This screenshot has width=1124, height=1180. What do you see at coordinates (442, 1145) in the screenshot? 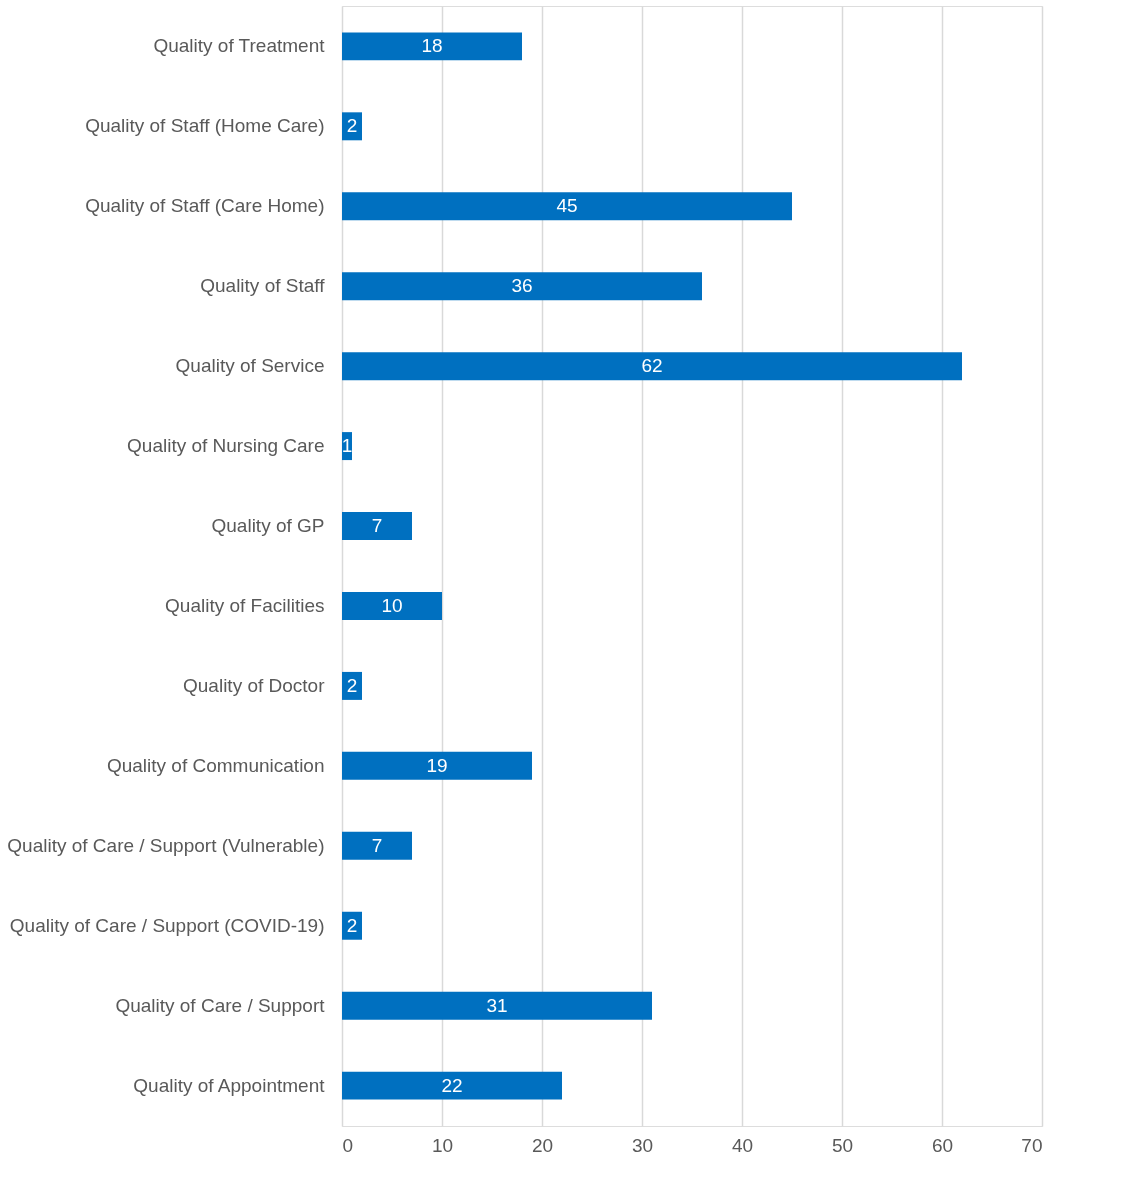
I see `x-tick-label: 10` at bounding box center [442, 1145].